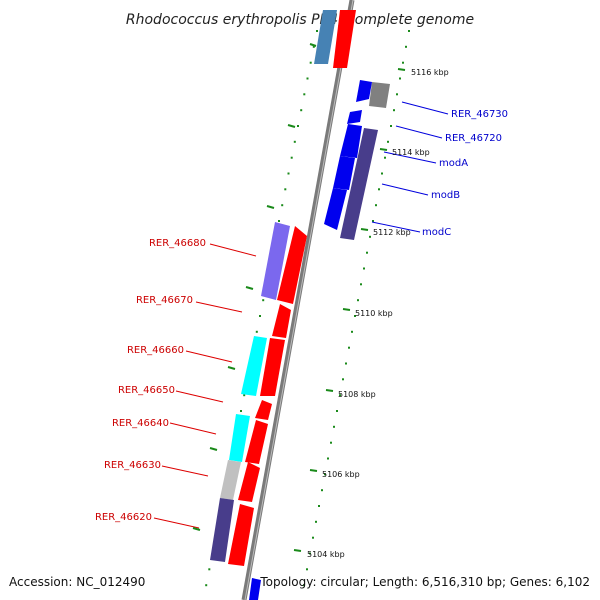 The image size is (600, 600). What do you see at coordinates (392, 232) in the screenshot?
I see `tick-label: 5112 kbp` at bounding box center [392, 232].